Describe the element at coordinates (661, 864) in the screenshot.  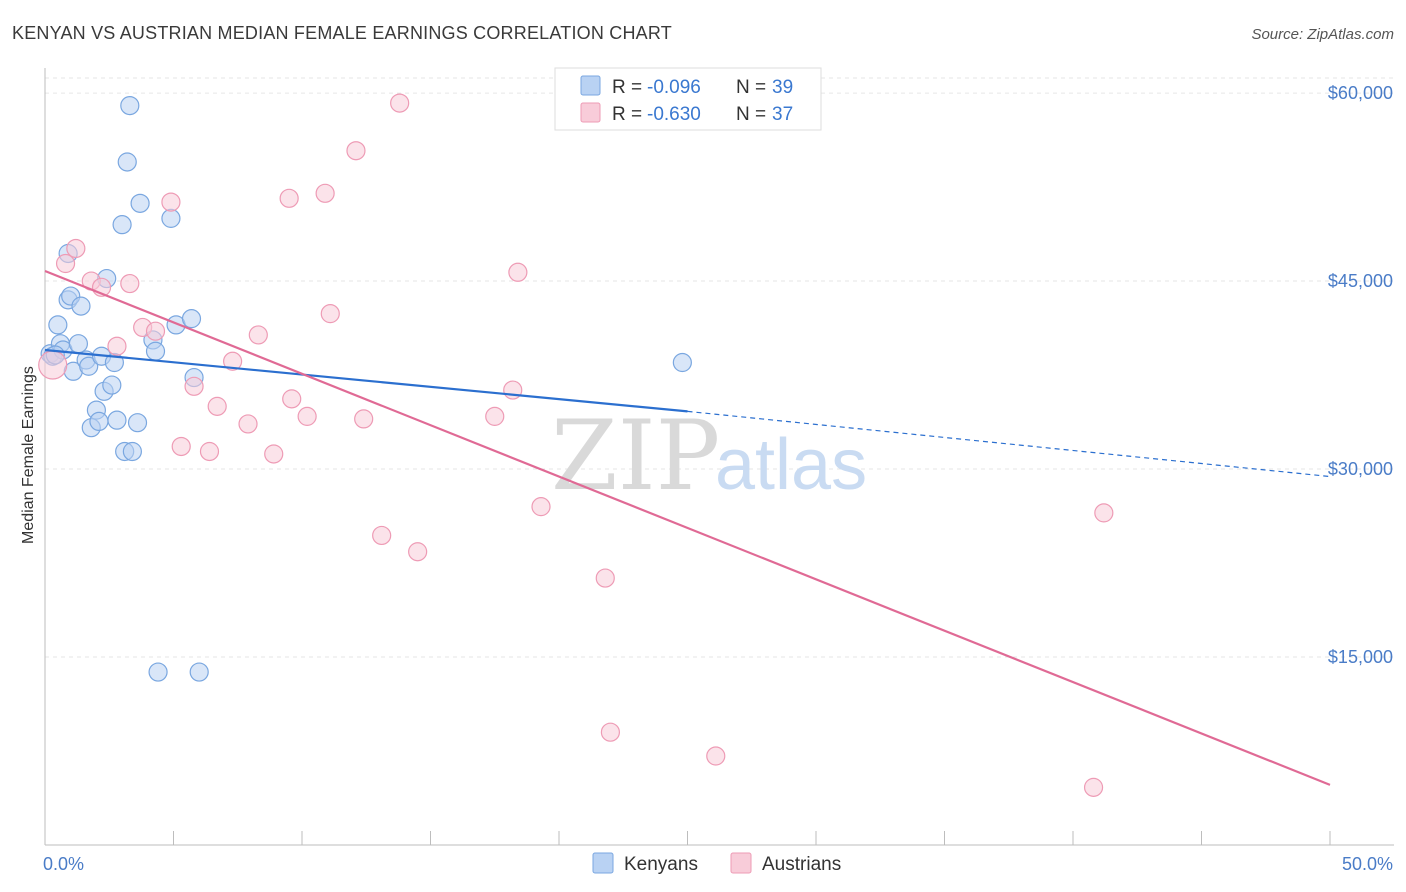
I see `series-legend-label-kenyans: Kenyans` at that location.